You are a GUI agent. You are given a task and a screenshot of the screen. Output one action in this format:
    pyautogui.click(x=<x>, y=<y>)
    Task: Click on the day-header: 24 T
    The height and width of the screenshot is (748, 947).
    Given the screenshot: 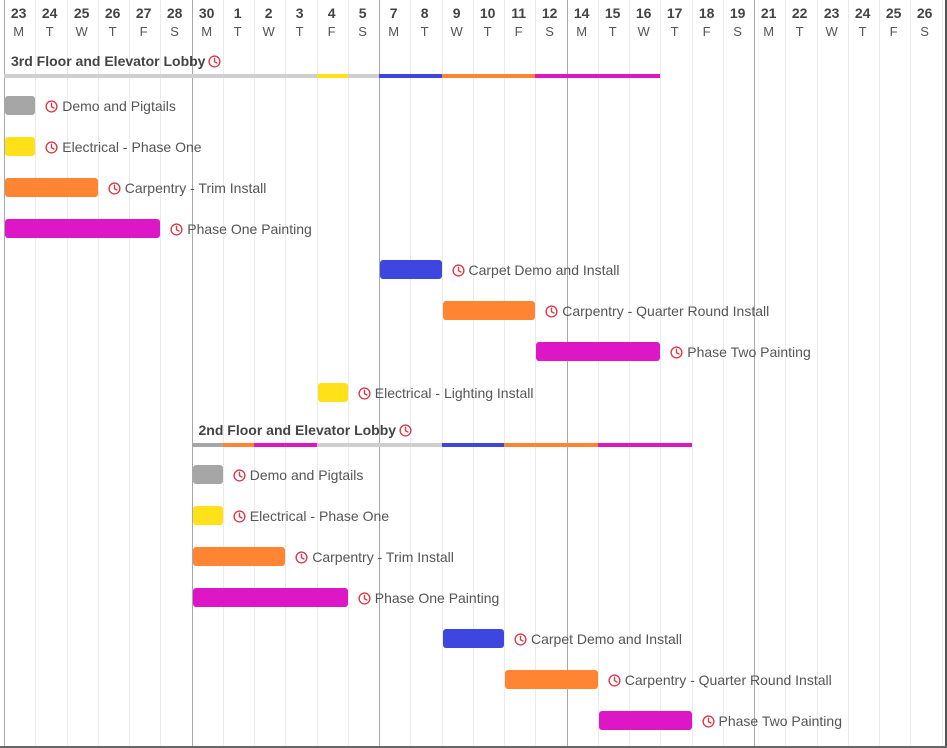 What is the action you would take?
    pyautogui.click(x=49, y=23)
    